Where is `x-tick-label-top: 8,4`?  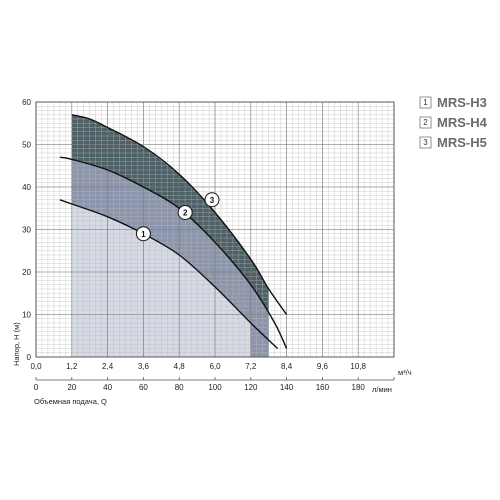 x-tick-label-top: 8,4 is located at coordinates (287, 366).